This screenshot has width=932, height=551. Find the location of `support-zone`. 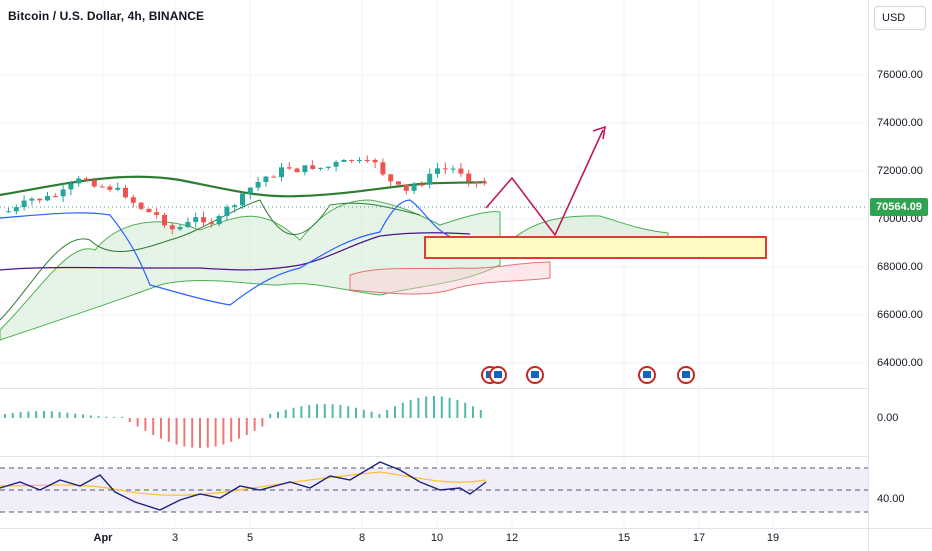

support-zone is located at coordinates (595, 247).